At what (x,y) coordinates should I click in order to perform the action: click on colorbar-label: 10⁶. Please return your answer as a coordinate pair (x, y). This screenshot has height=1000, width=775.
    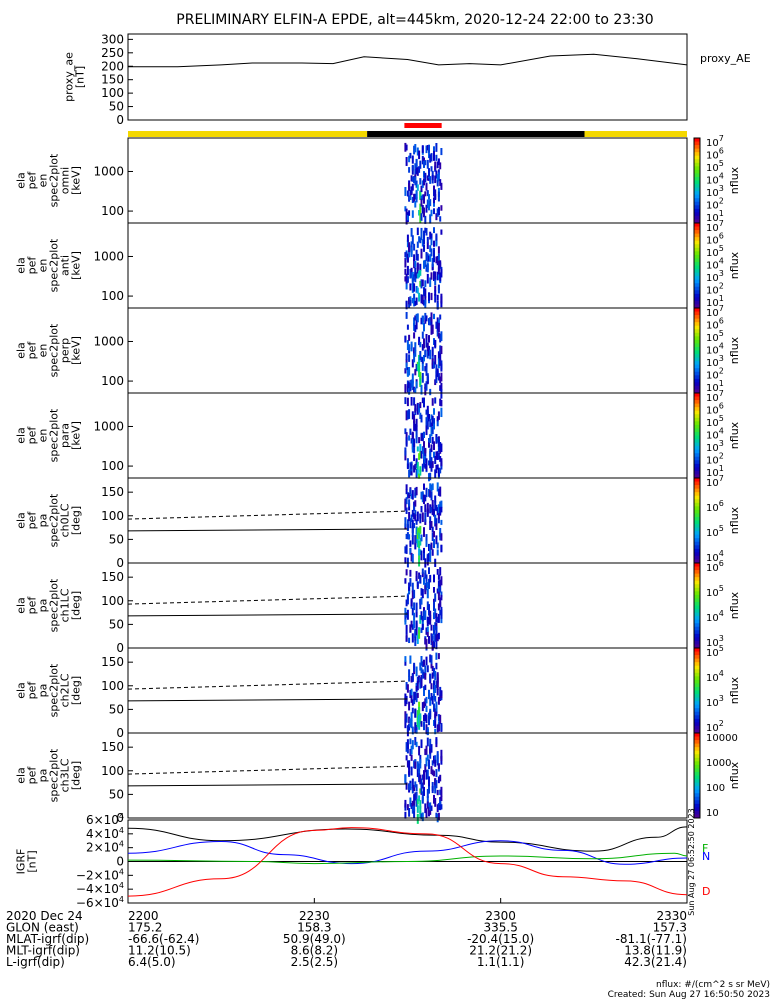
    Looking at the image, I should click on (715, 566).